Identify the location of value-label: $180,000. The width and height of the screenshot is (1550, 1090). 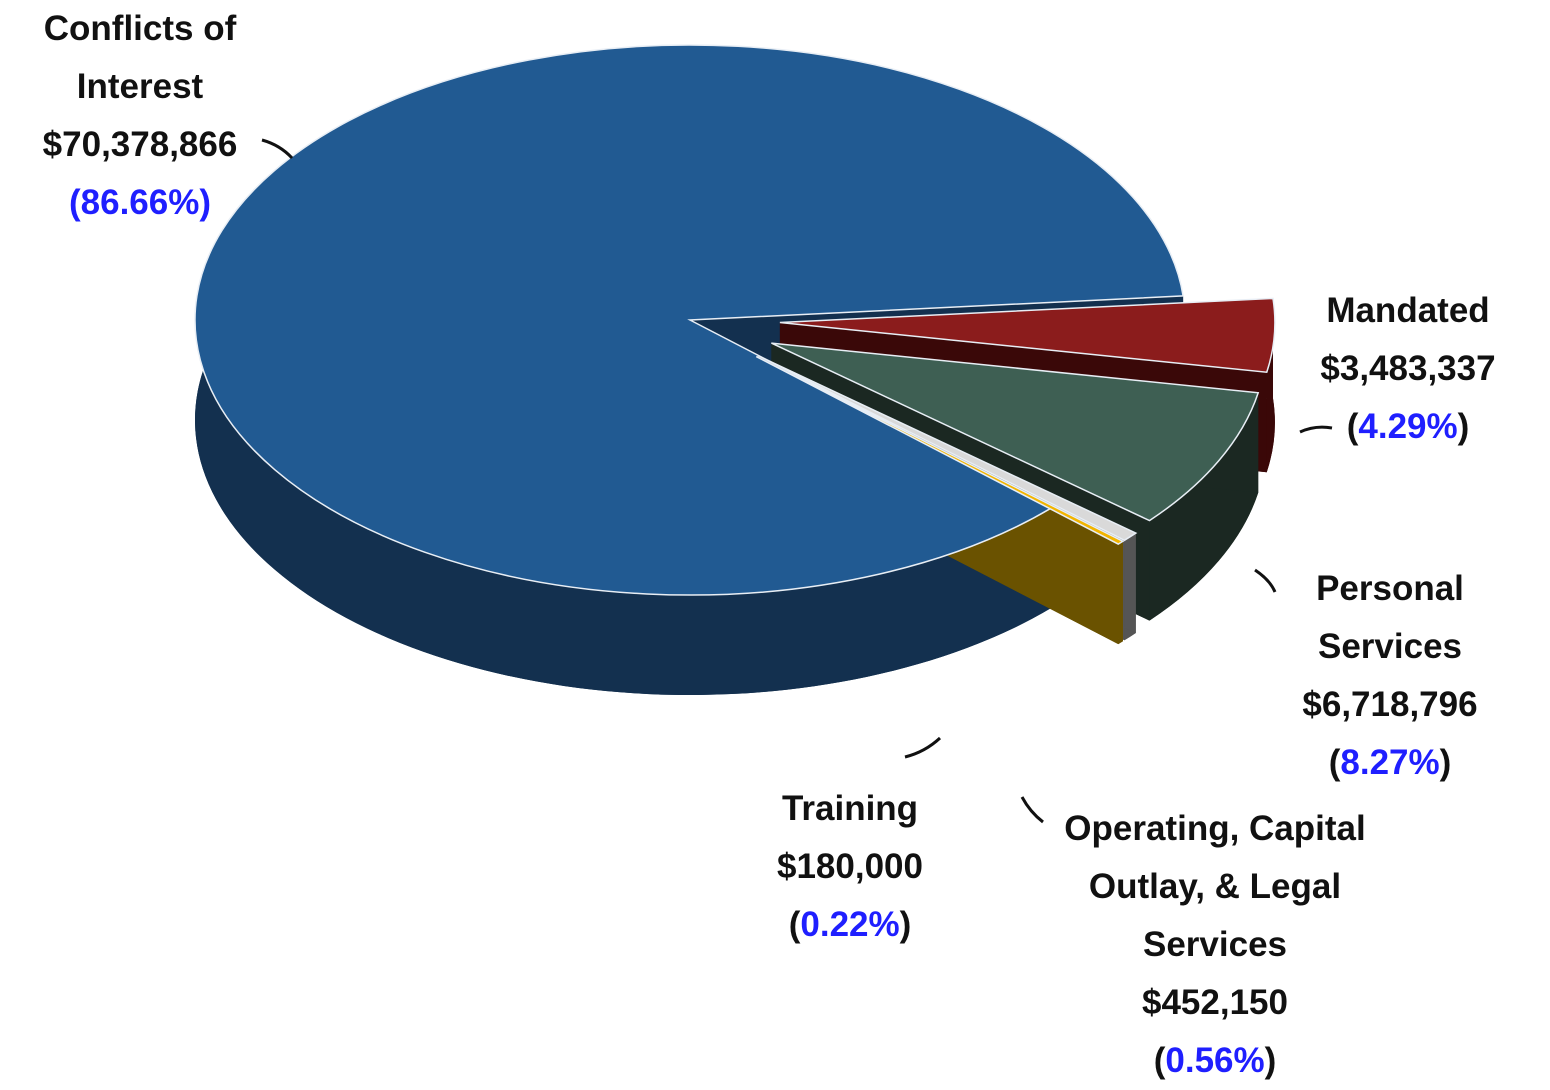
(850, 866).